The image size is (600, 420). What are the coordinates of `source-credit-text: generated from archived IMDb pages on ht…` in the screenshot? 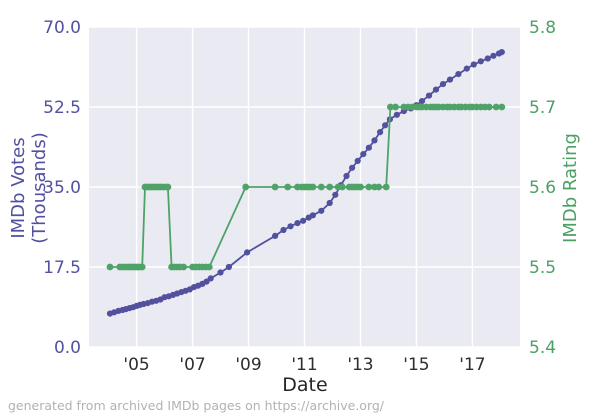 It's located at (196, 405).